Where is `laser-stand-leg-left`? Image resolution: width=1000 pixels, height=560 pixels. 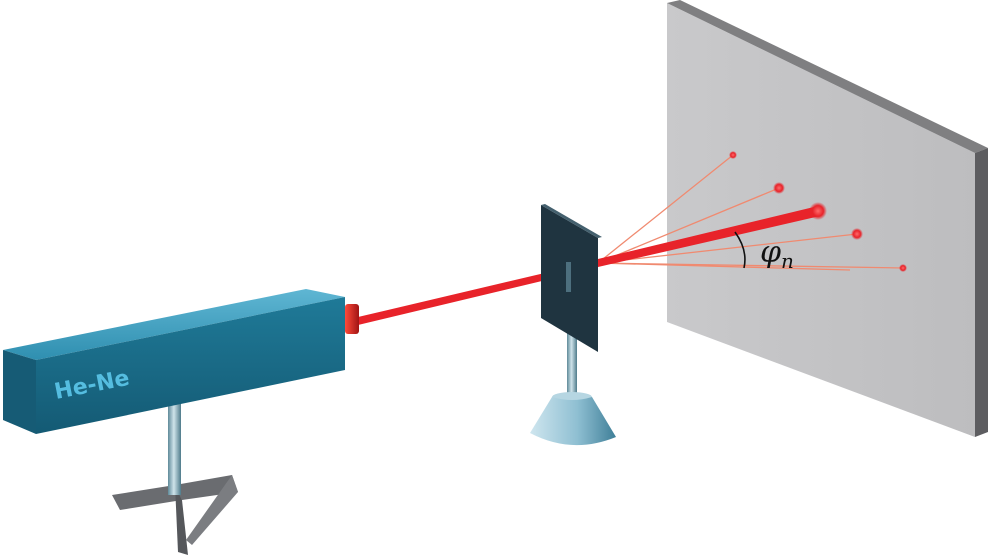
laser-stand-leg-left is located at coordinates (147, 497).